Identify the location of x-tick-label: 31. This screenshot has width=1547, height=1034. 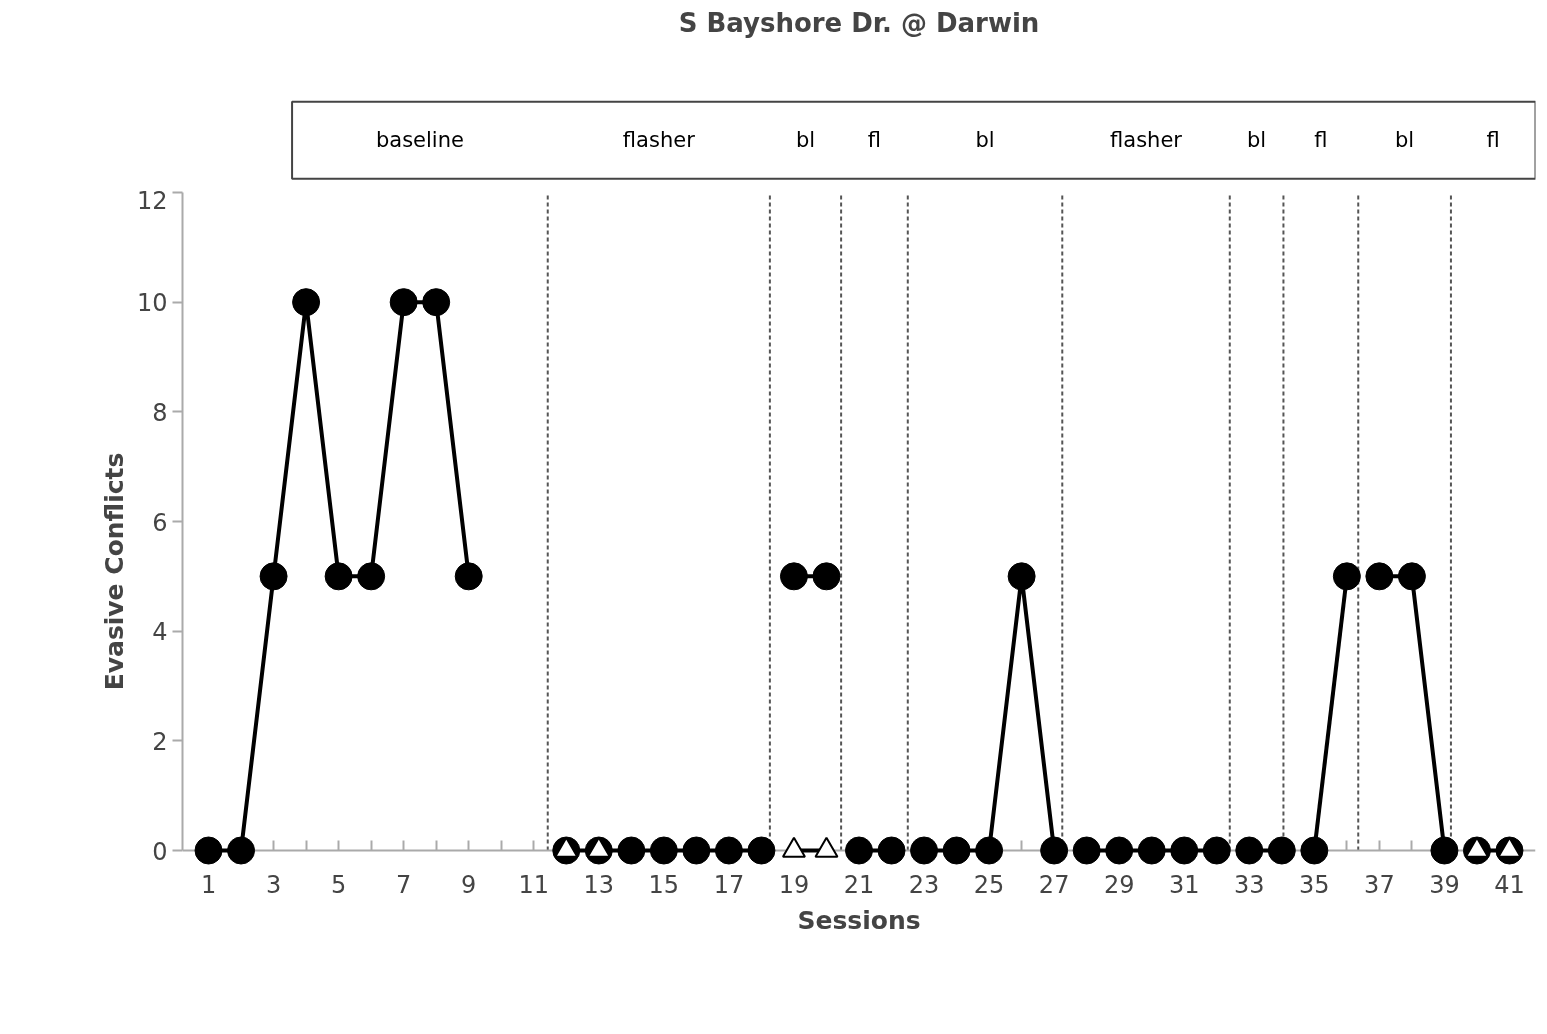
(1184, 884).